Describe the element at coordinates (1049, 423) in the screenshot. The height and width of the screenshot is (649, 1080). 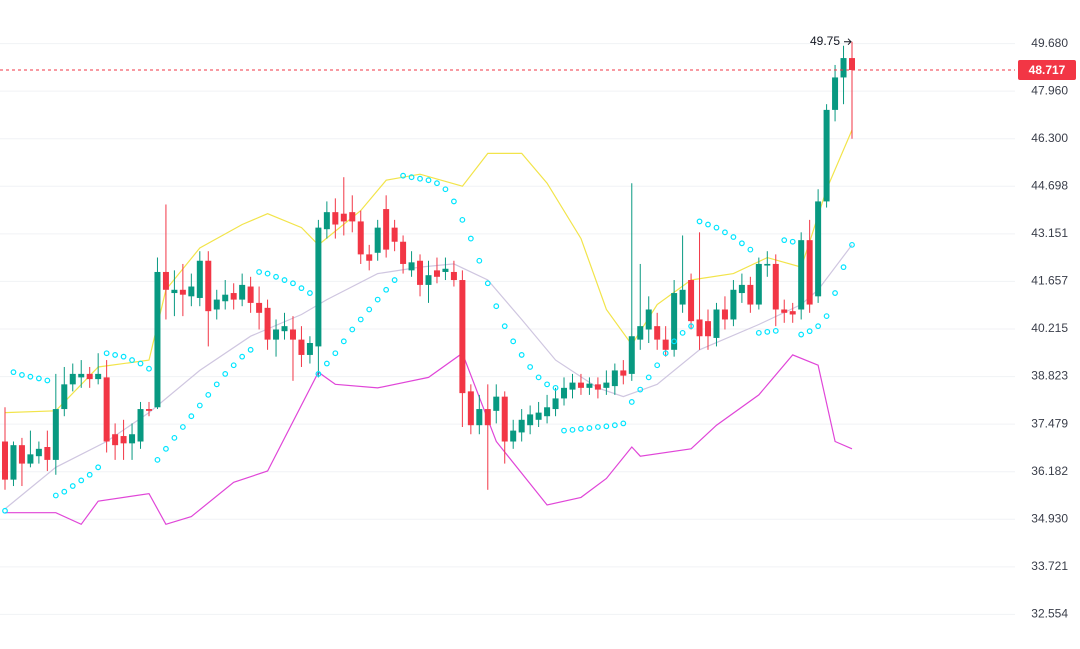
I see `y-tick-label: 37.479` at that location.